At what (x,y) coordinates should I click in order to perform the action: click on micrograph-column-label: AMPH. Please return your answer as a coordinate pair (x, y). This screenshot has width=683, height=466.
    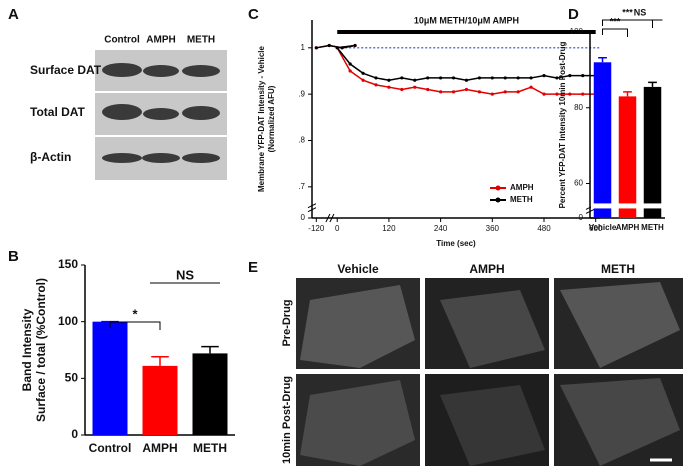
    Looking at the image, I should click on (486, 269).